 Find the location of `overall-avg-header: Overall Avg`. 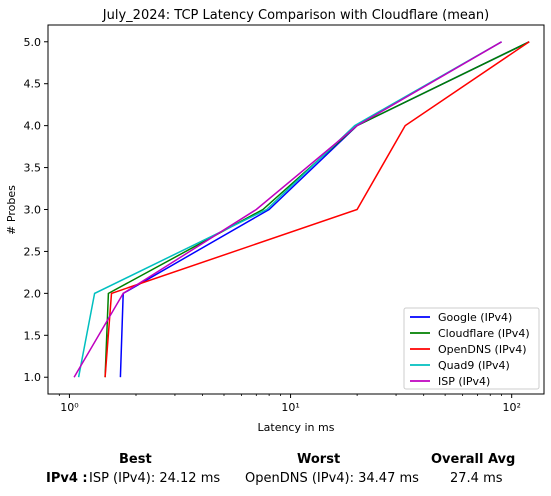

overall-avg-header: Overall Avg is located at coordinates (473, 459).